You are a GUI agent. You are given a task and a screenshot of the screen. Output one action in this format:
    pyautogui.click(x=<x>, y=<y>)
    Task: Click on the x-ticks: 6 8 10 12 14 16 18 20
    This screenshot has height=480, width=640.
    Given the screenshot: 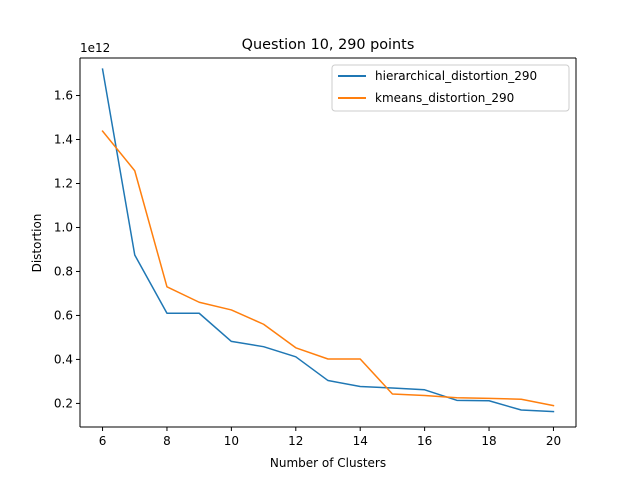 What is the action you would take?
    pyautogui.click(x=330, y=437)
    